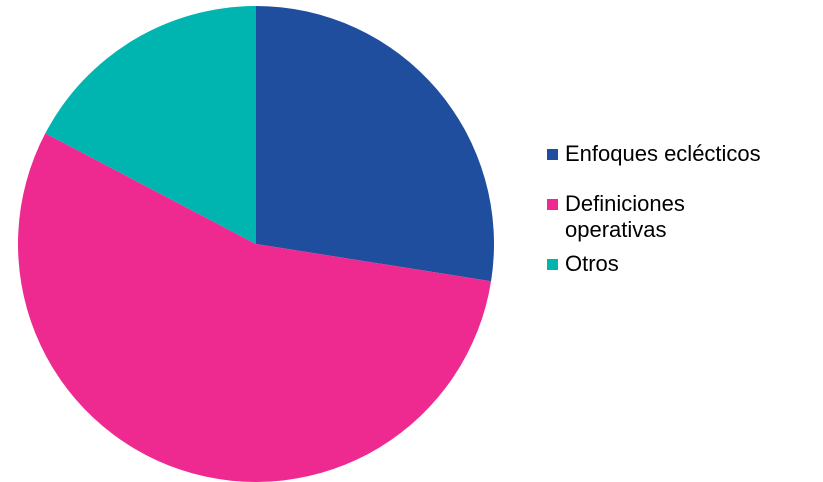 This screenshot has width=823, height=482. I want to click on legend-label: Enfoques eclécticos, so click(663, 153).